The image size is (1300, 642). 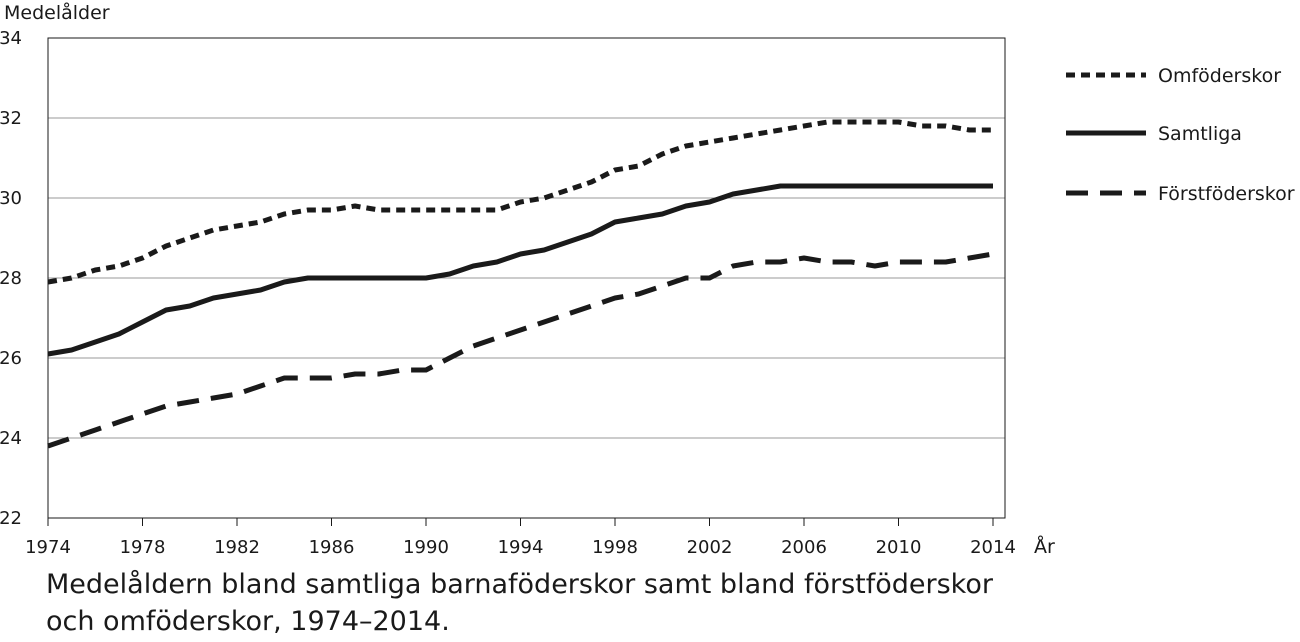 What do you see at coordinates (332, 547) in the screenshot?
I see `x-tick-label: 1986` at bounding box center [332, 547].